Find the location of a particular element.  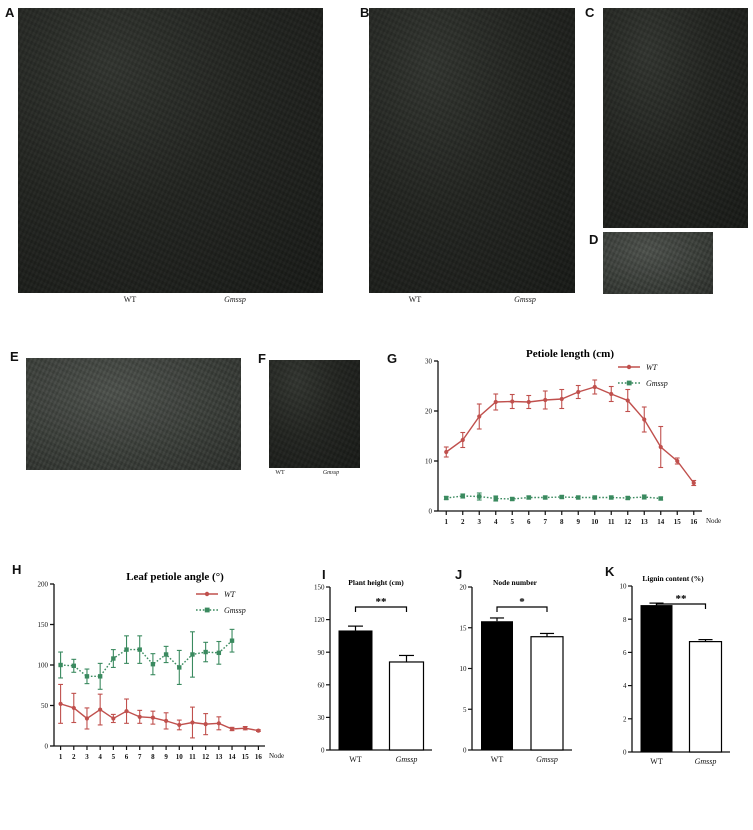

x-tick-label: 12 is located at coordinates (206, 757).